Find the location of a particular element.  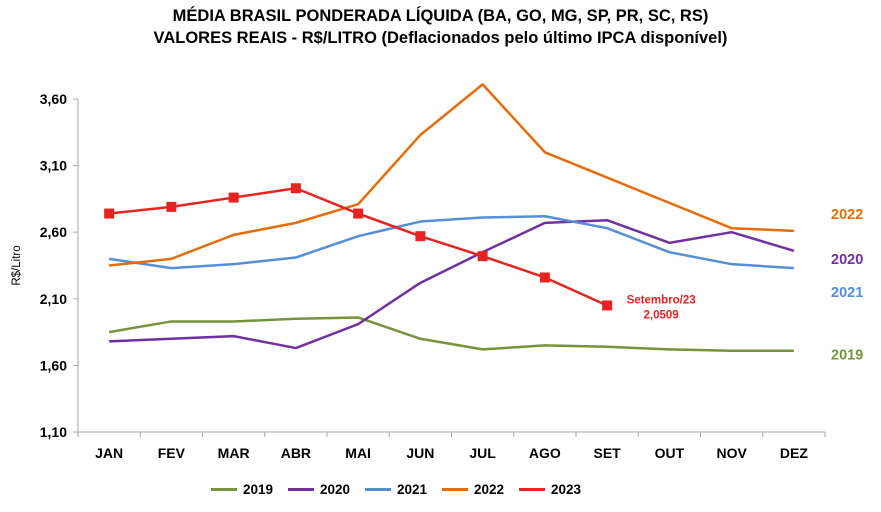

labels-layer: 2019 2020 2021 2022 Setembro/23 2,0509 is located at coordinates (745, 285).